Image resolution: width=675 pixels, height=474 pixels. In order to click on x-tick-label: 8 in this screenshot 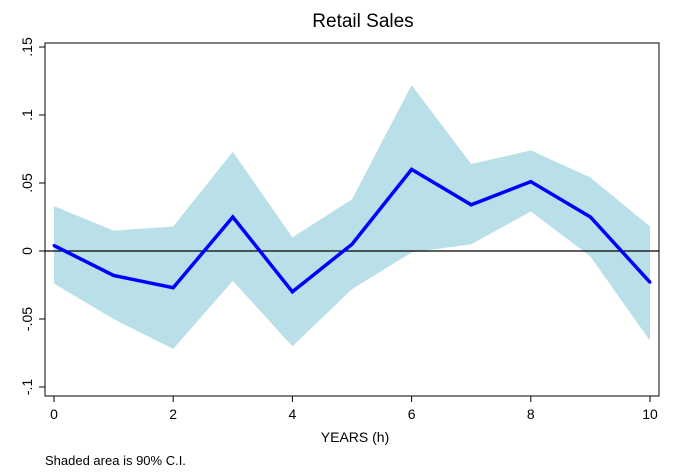, I will do `click(531, 414)`.